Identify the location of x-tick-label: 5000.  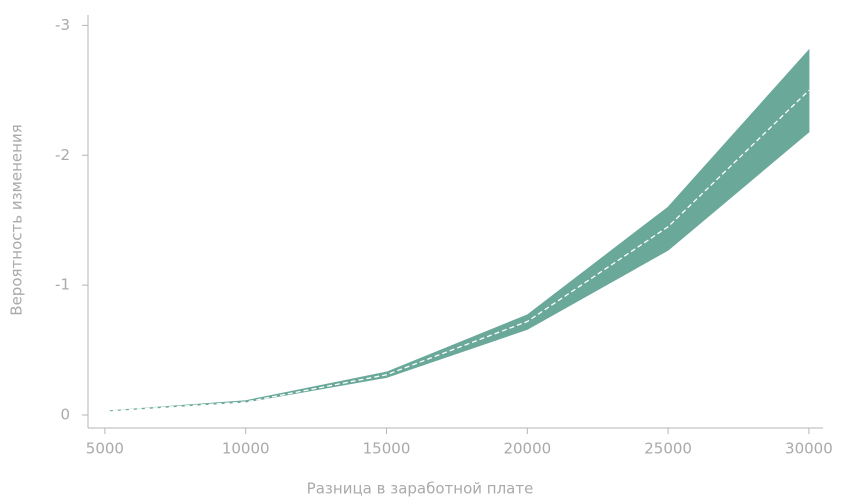
(105, 449).